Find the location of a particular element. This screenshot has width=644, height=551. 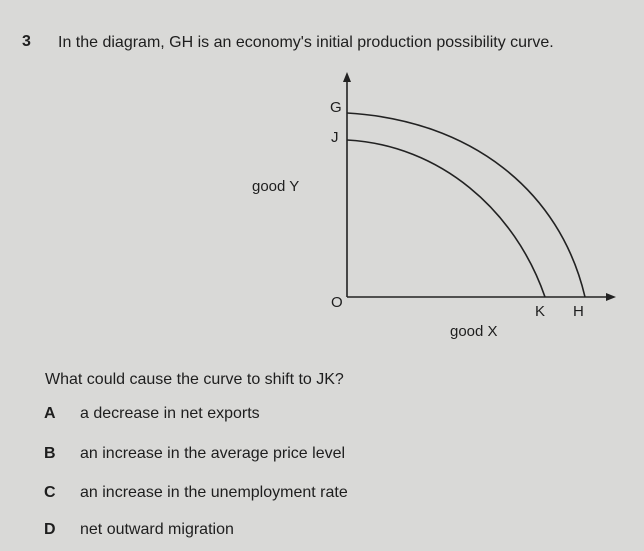

curve-gh is located at coordinates (466, 205).